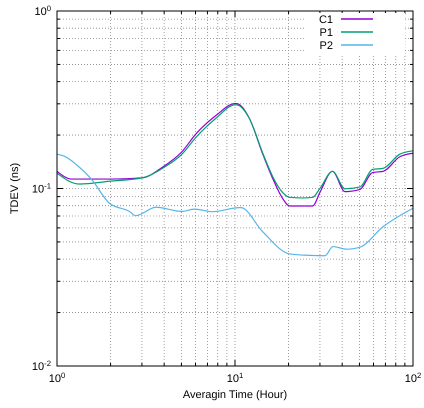 The image size is (424, 408). I want to click on y-tick-label: 10$^{-2}$, so click(41, 365).